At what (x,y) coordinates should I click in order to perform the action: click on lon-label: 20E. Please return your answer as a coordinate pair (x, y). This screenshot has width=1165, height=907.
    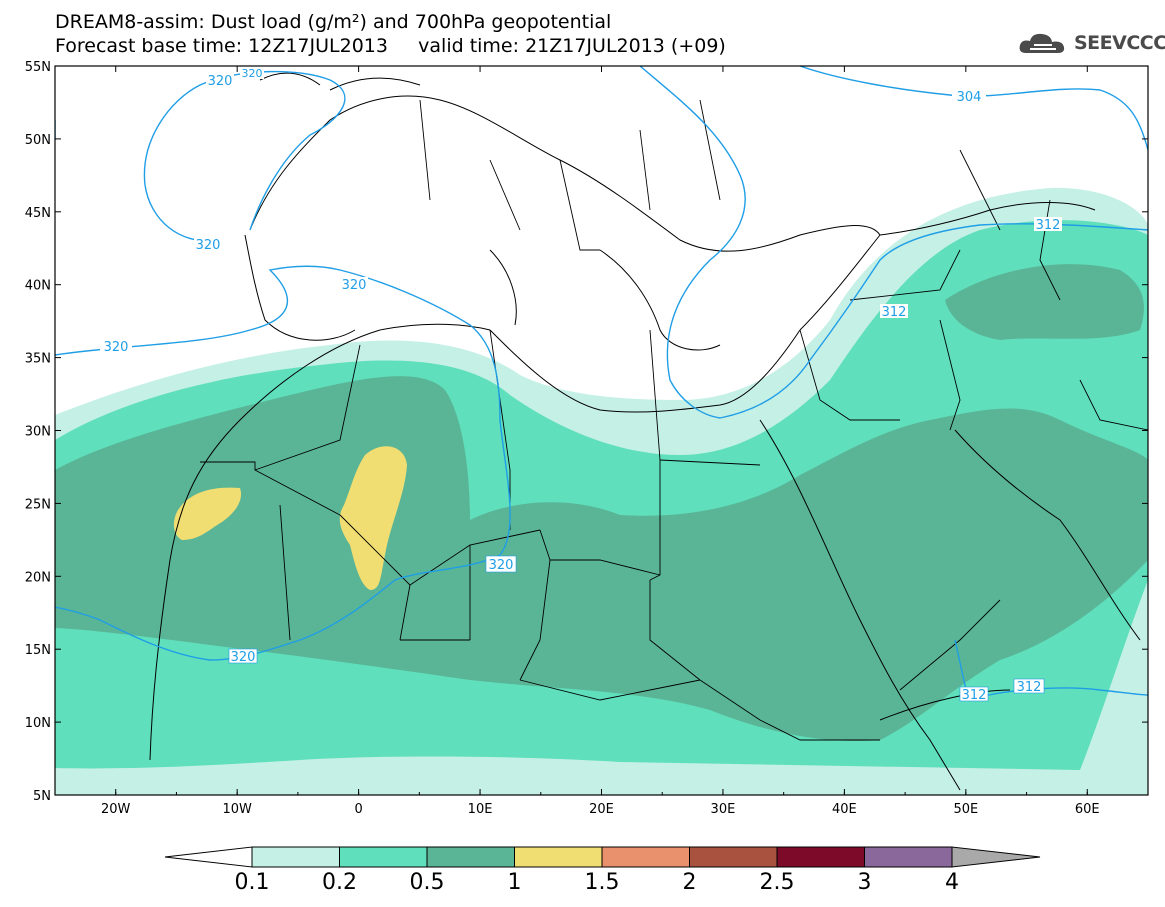
    Looking at the image, I should click on (601, 809).